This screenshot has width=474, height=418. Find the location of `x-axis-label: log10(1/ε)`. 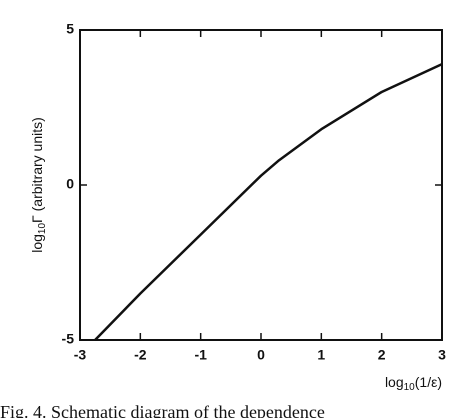

x-axis-label: log10(1/ε) is located at coordinates (413, 383).